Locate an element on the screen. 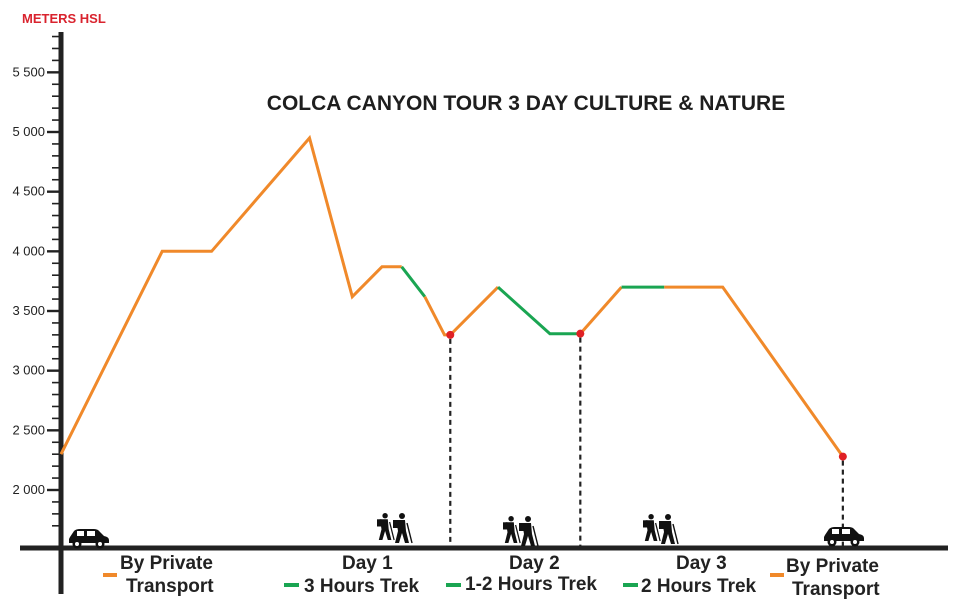  car-icon-start is located at coordinates (89, 539).